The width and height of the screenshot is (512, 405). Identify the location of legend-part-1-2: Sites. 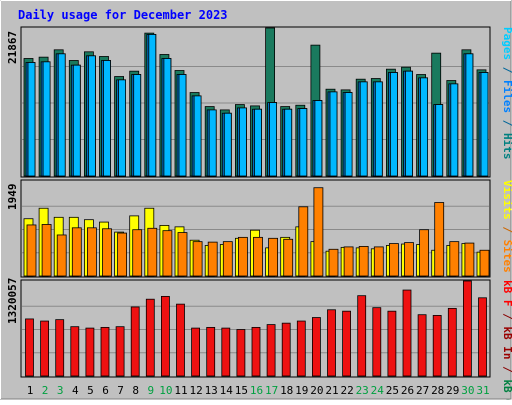
(506, 256).